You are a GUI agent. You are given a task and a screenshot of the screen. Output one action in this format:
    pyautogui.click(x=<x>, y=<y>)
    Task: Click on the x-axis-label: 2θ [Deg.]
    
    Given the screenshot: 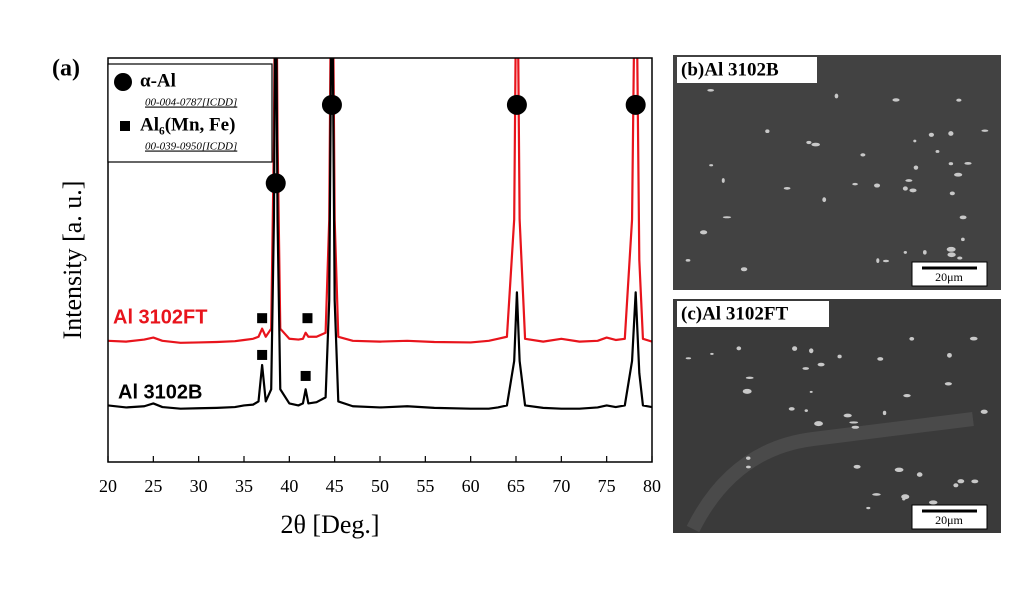 What is the action you would take?
    pyautogui.click(x=329, y=524)
    